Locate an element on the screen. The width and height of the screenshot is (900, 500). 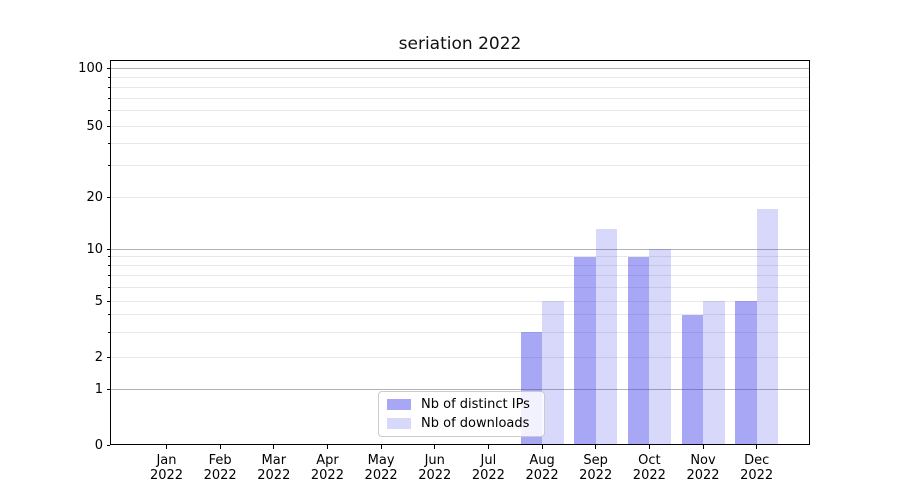
y-tick-label: 20 is located at coordinates (94, 197).